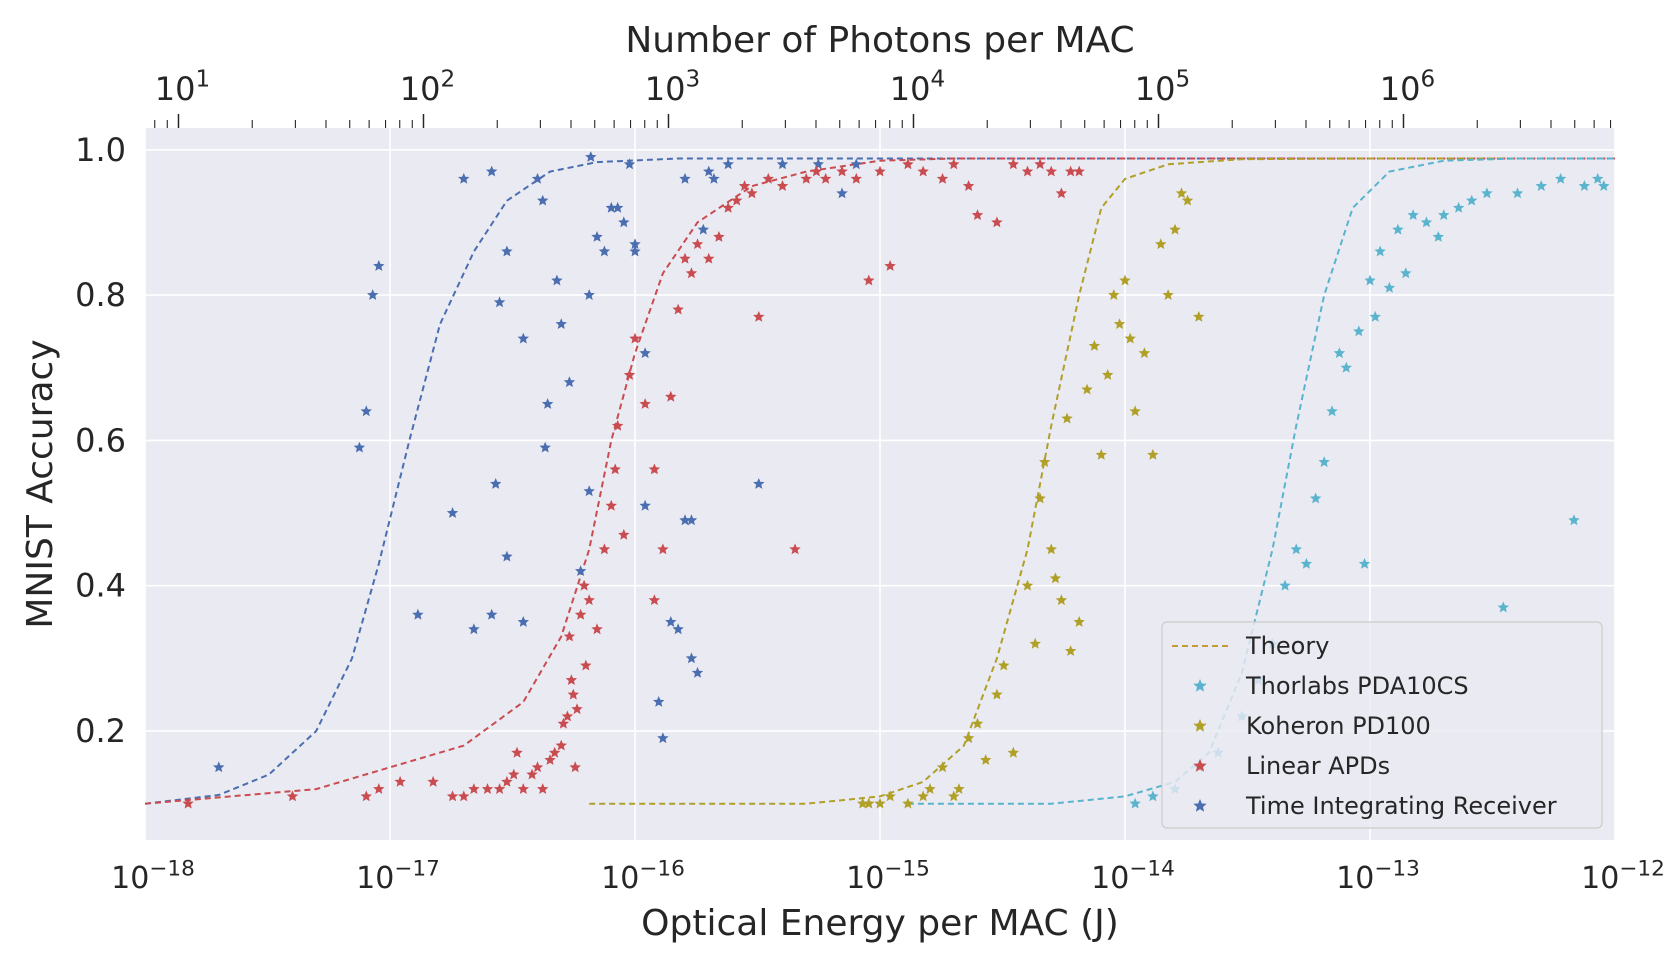 This screenshot has width=1680, height=960. I want to click on top-tick-label: 10³, so click(672, 87).